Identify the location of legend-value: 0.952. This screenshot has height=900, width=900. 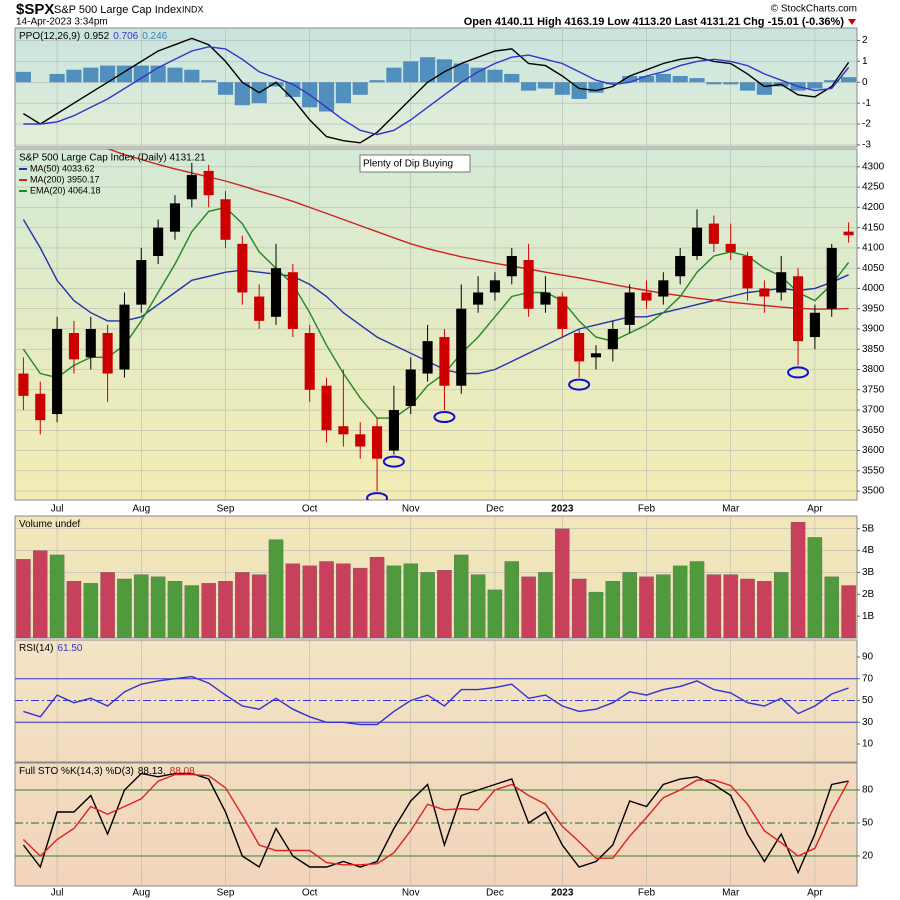
(96, 36).